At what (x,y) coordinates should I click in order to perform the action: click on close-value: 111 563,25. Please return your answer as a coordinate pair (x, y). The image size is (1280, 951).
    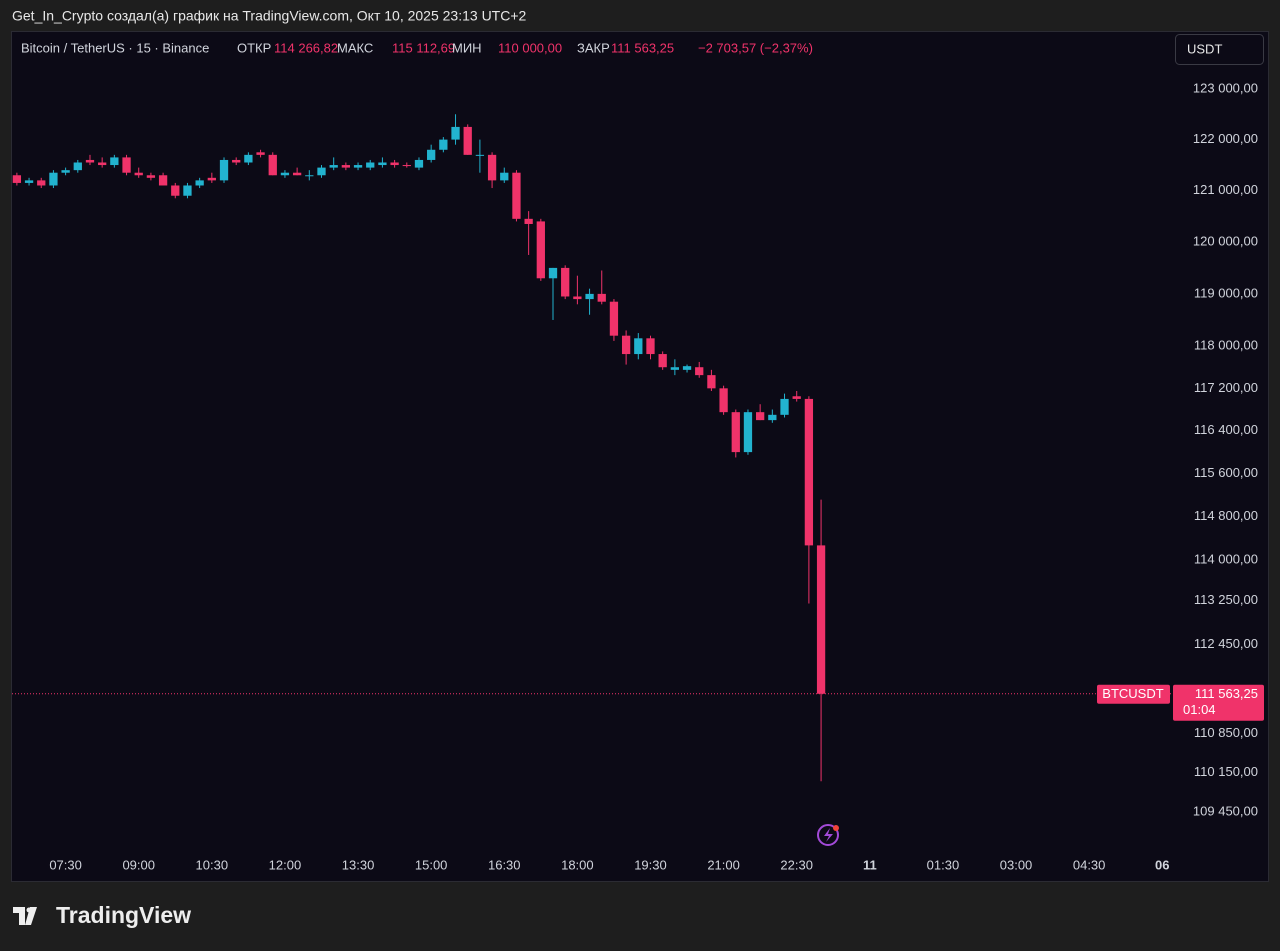
    Looking at the image, I should click on (642, 47).